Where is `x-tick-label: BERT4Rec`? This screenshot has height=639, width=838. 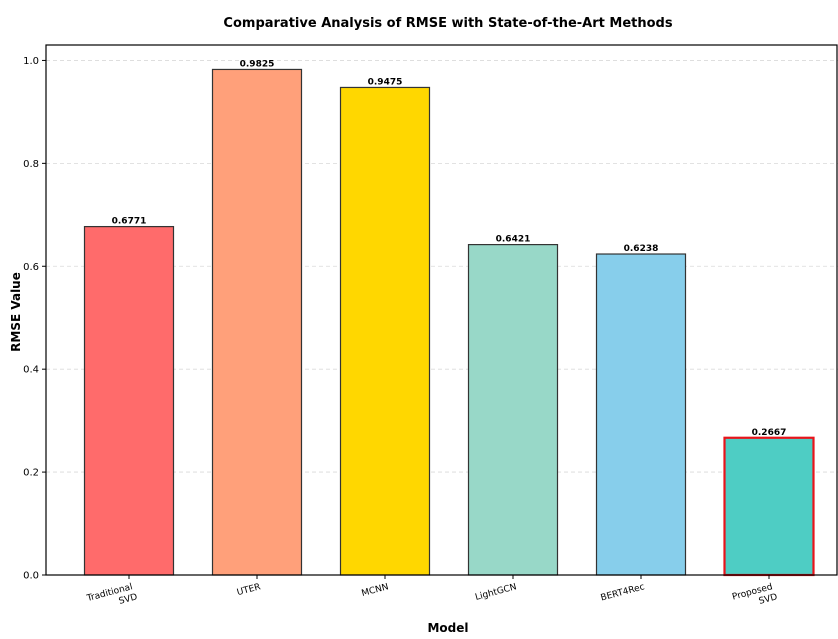
x-tick-label: BERT4Rec is located at coordinates (623, 592).